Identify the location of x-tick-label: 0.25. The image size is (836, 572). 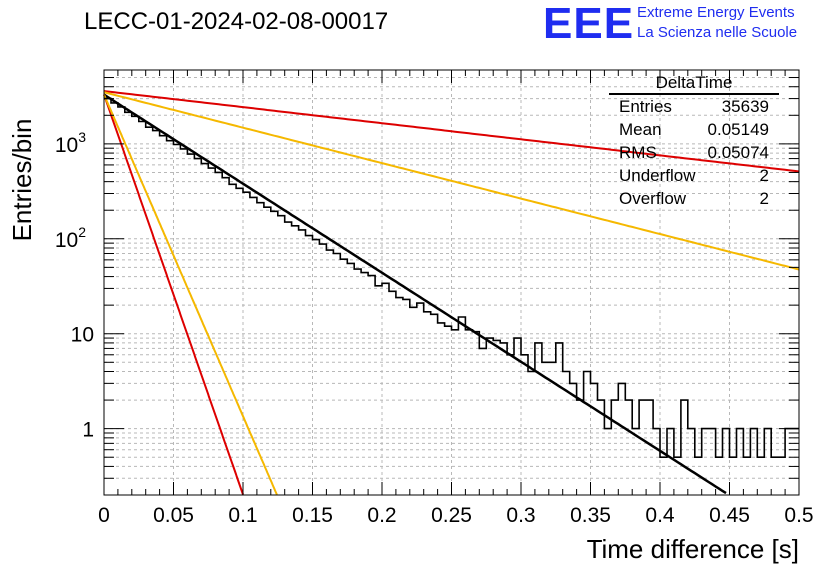
(451, 515).